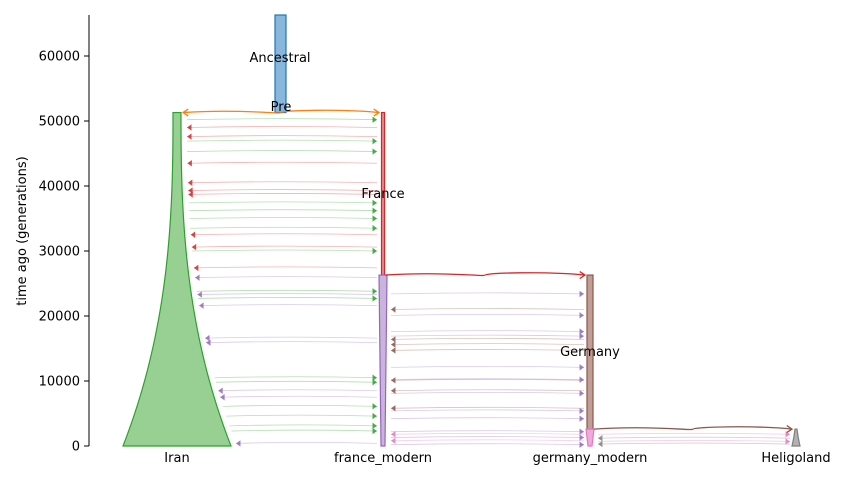 The height and width of the screenshot is (480, 852). I want to click on label-france: France, so click(382, 194).